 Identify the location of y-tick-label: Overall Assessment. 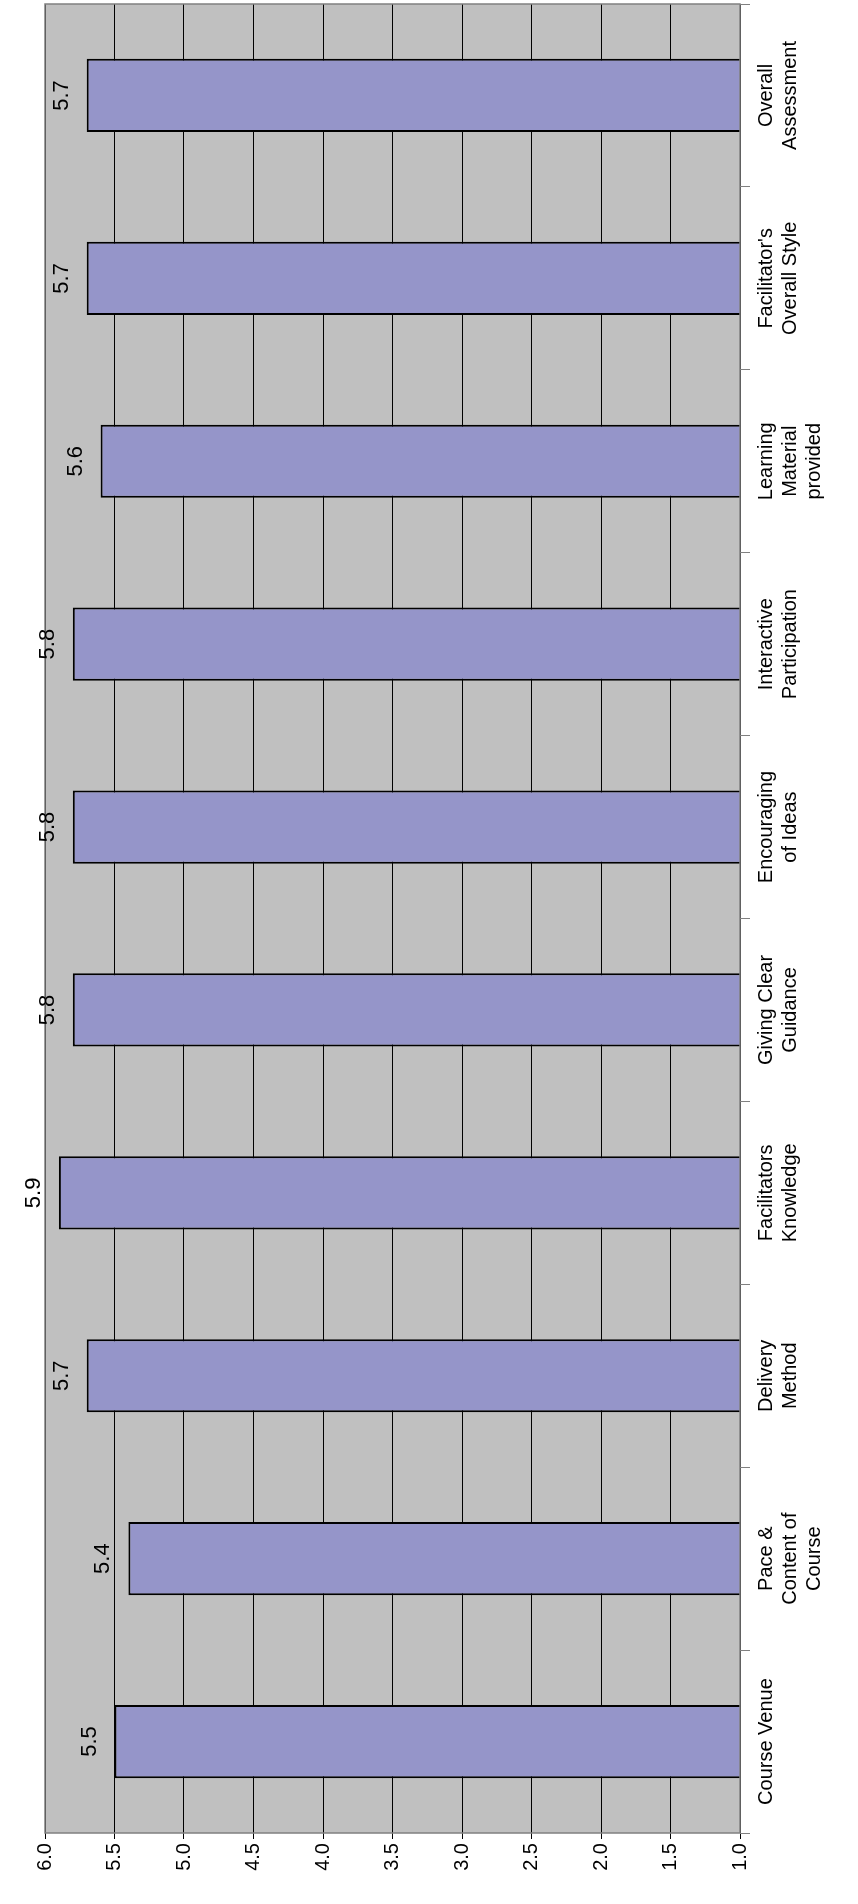
(776, 95).